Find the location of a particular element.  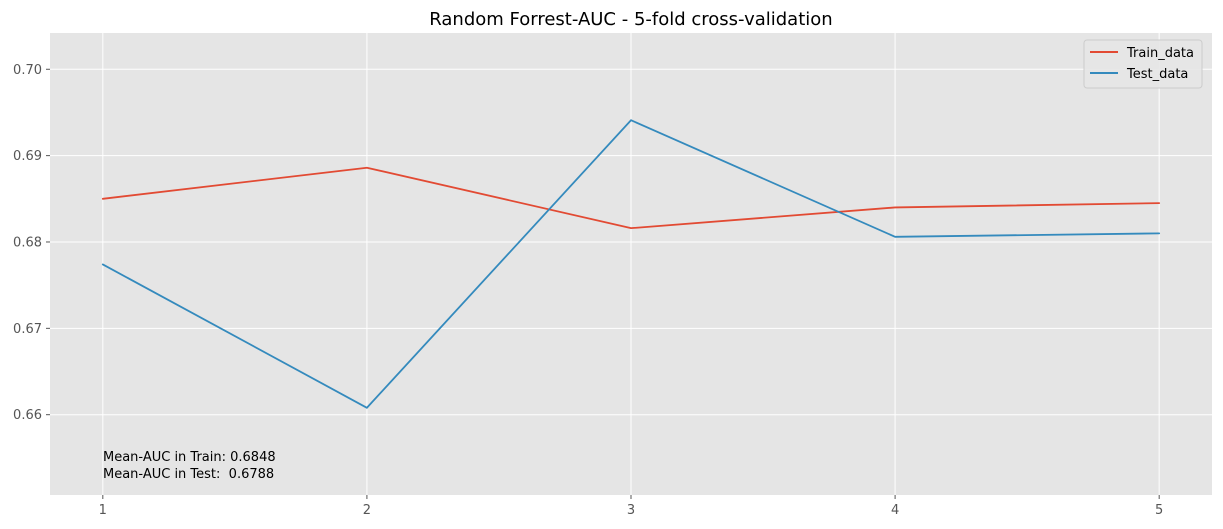

x-tick-label: 3 is located at coordinates (631, 510).